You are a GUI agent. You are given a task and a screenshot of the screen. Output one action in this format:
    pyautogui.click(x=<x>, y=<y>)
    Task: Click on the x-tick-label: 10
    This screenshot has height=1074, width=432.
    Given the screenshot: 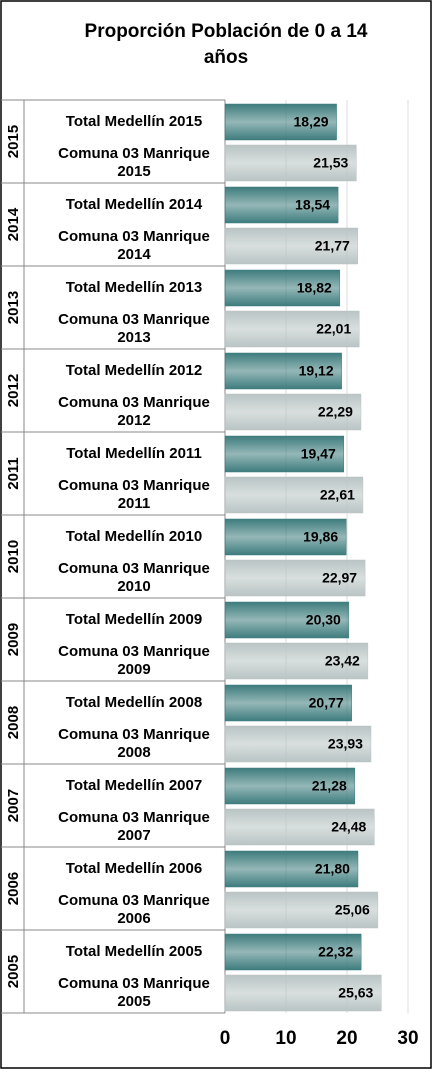 What is the action you would take?
    pyautogui.click(x=285, y=1038)
    